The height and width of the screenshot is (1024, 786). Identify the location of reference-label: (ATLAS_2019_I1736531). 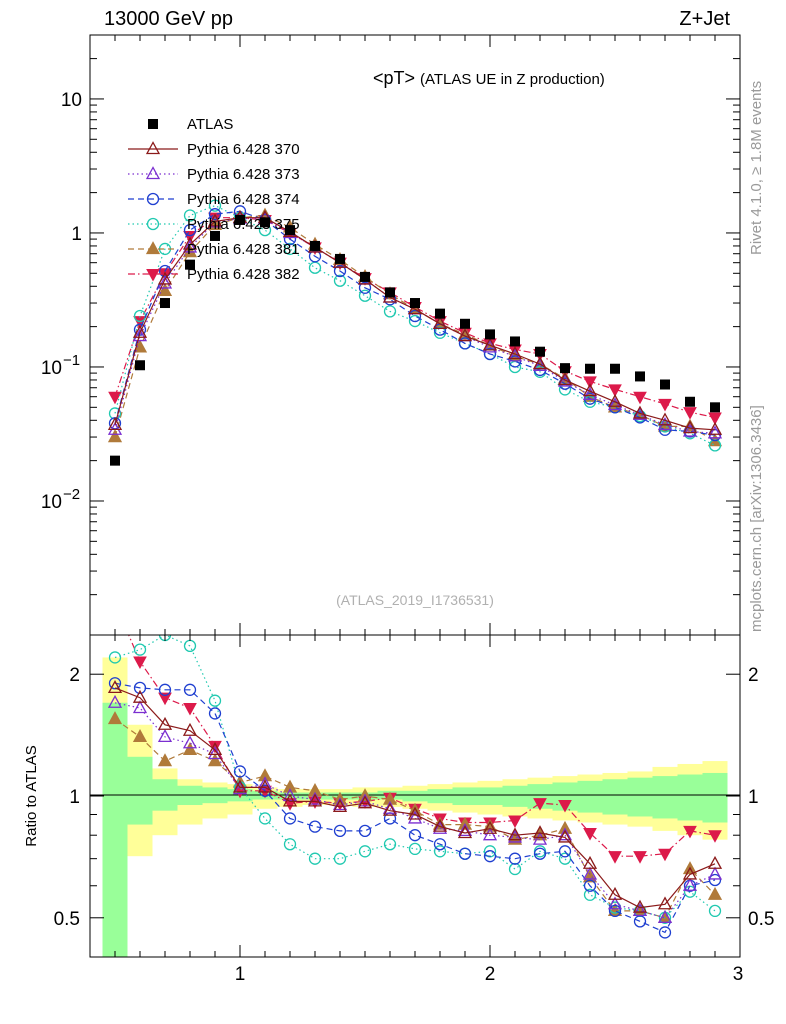
(415, 600).